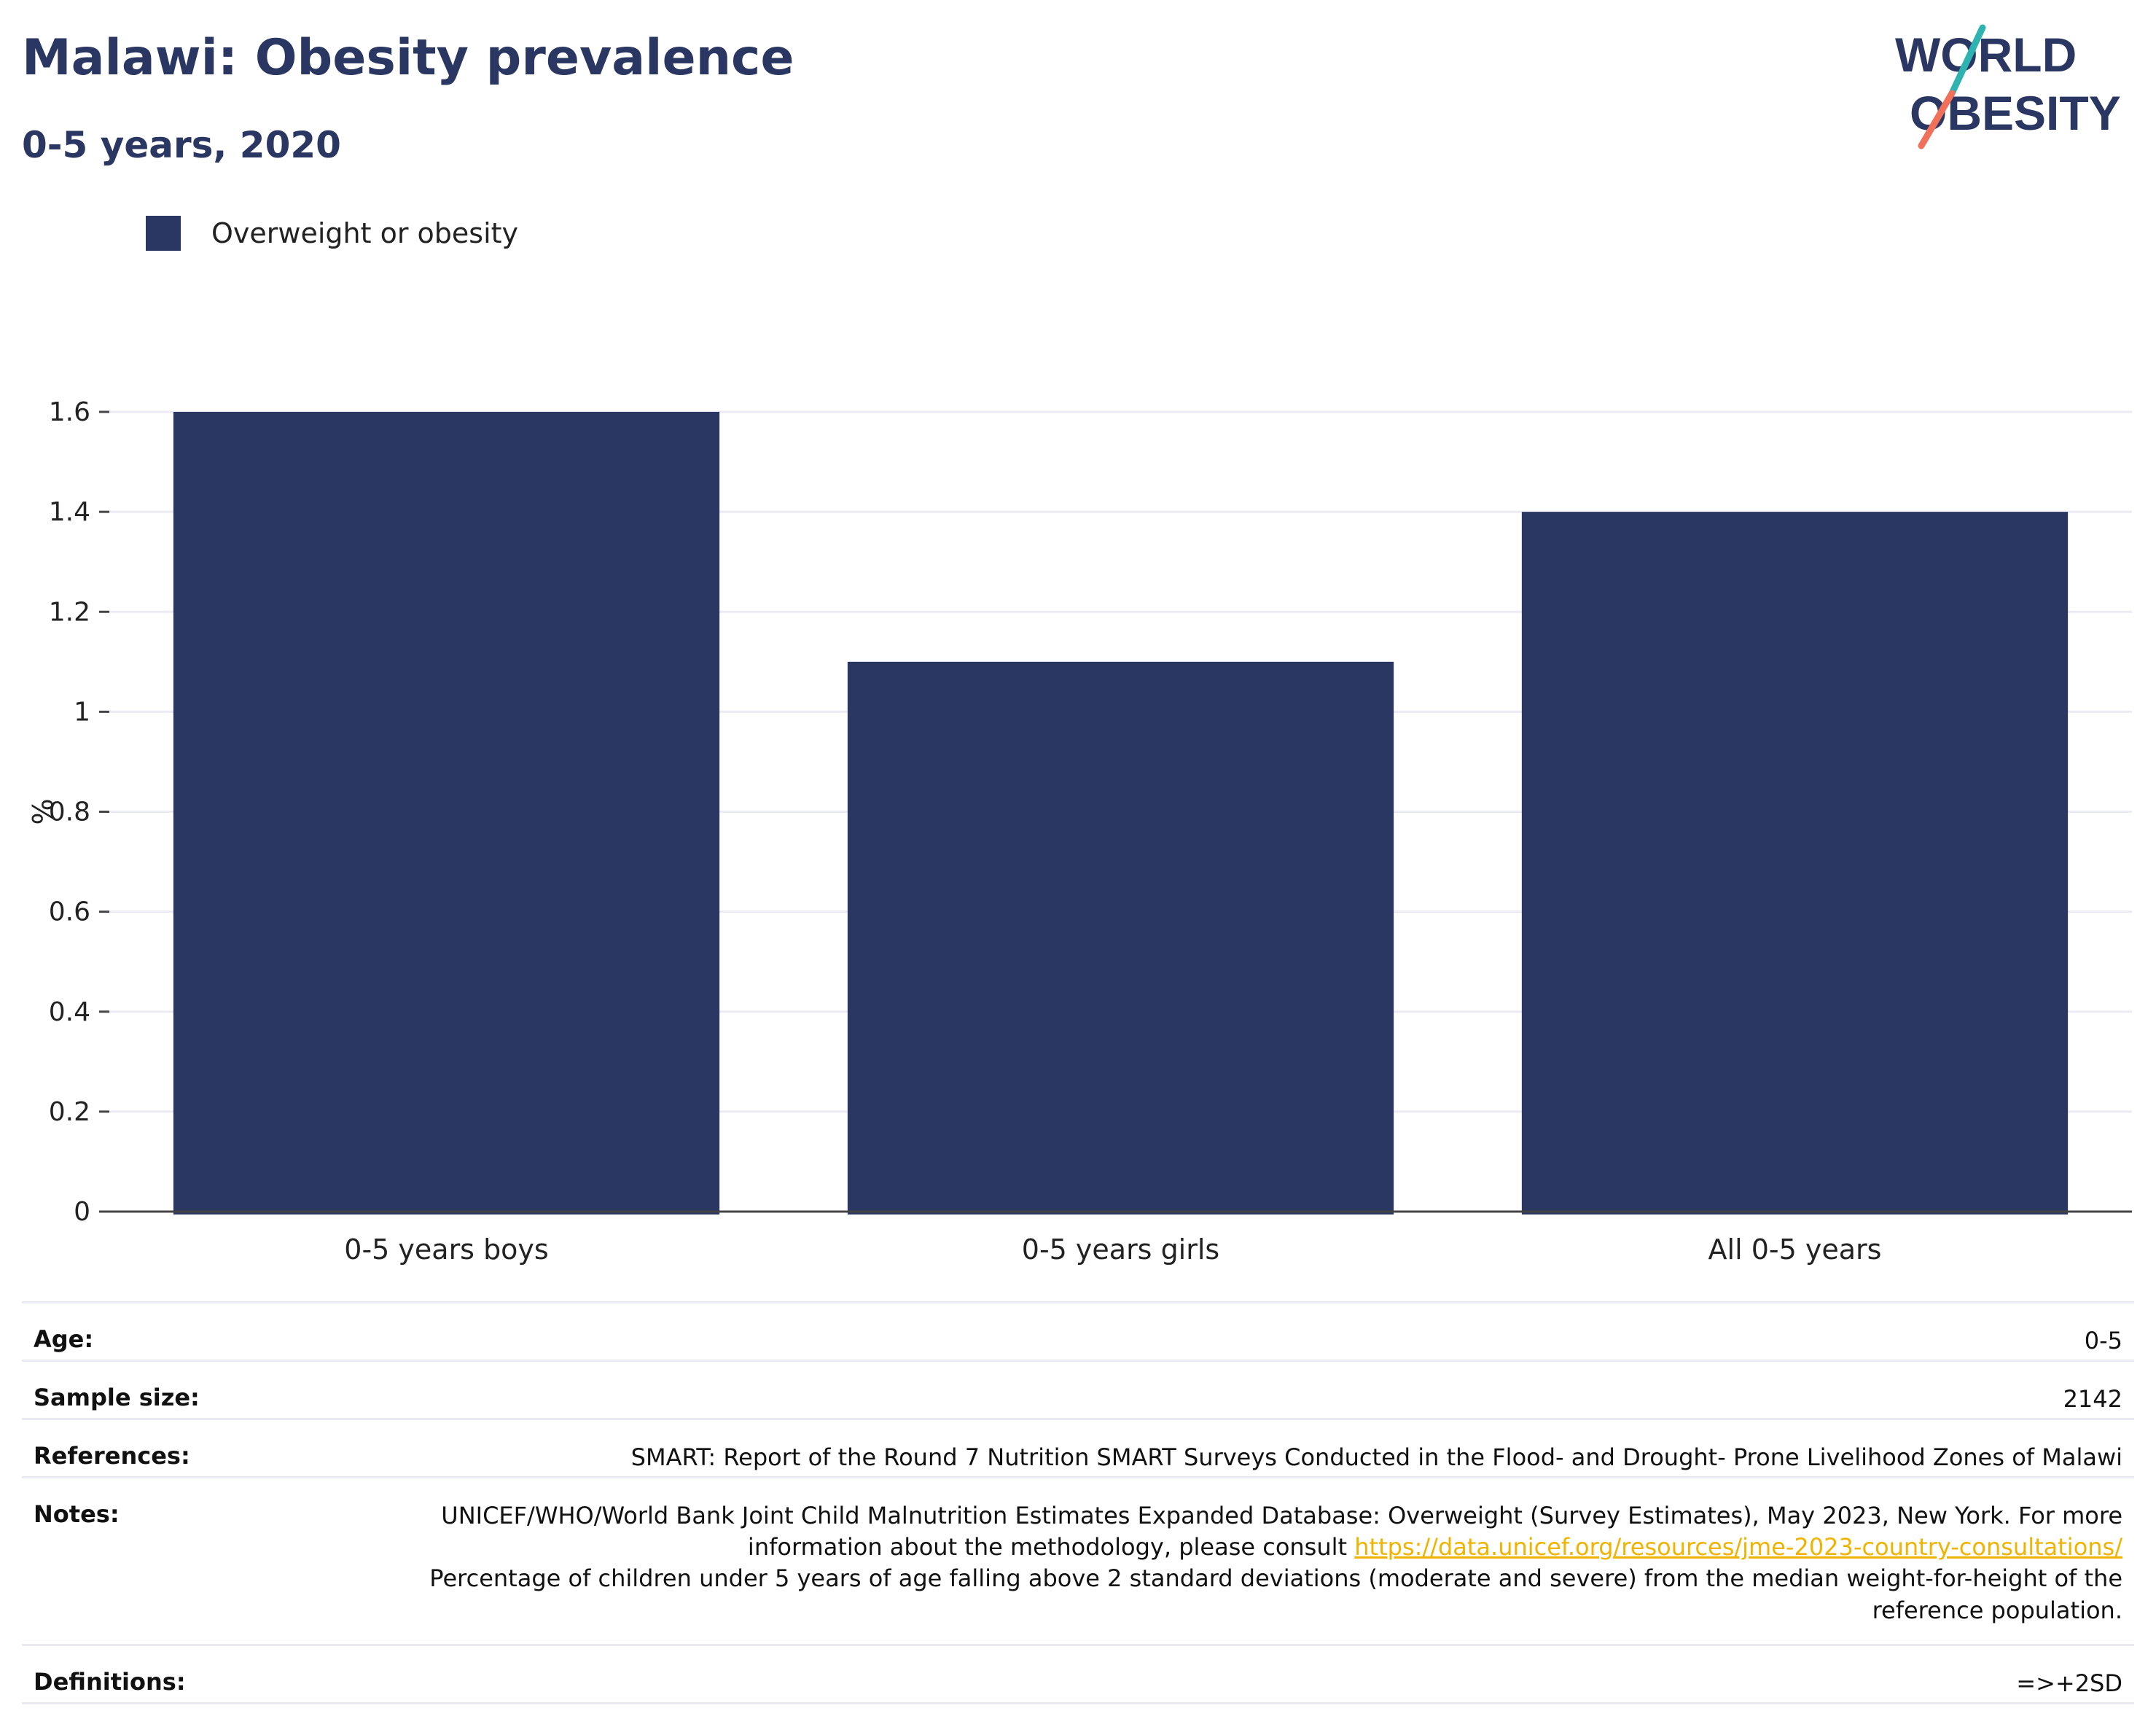 The image size is (2156, 1735). What do you see at coordinates (1795, 863) in the screenshot?
I see `bar-all-0-5-years` at bounding box center [1795, 863].